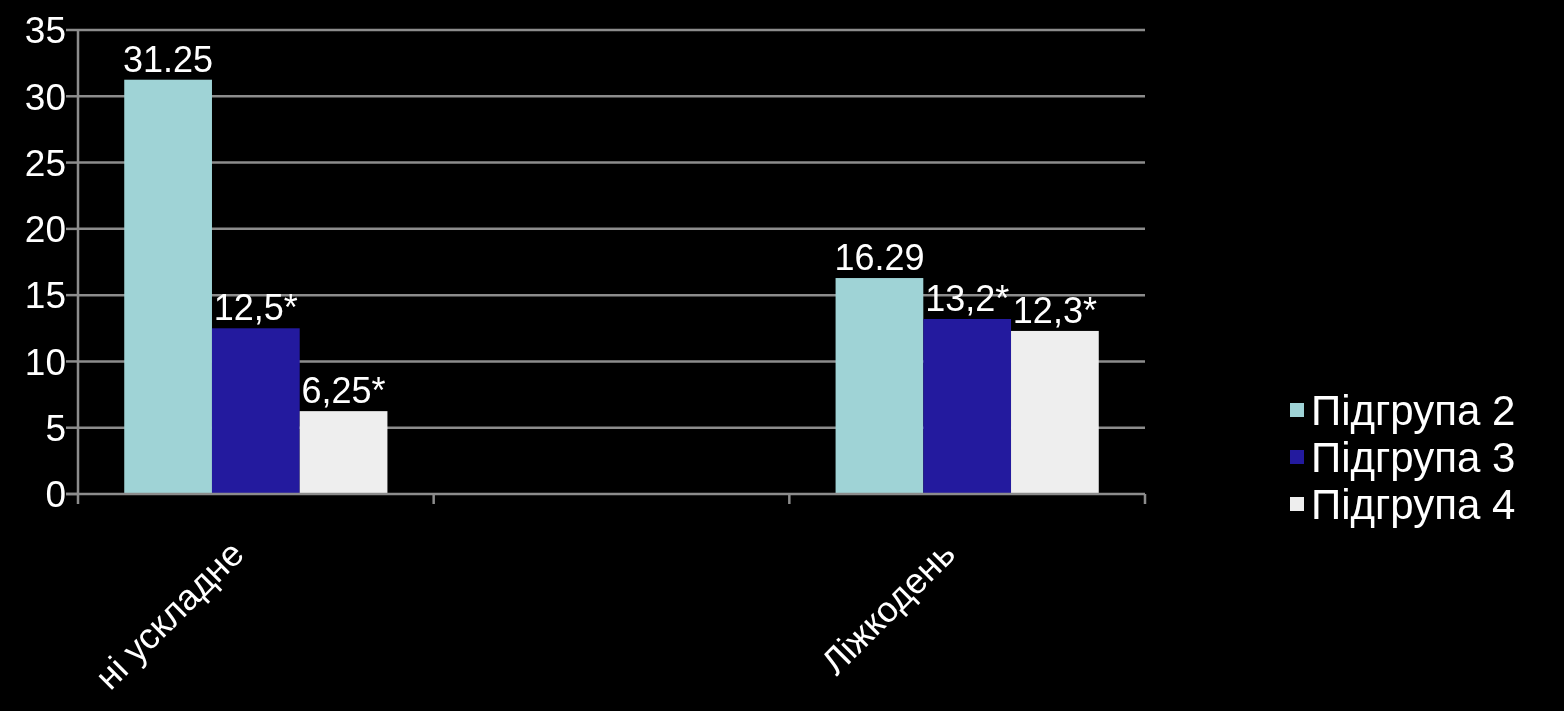 The image size is (1564, 711). I want to click on data-label: 6,25*, so click(343, 391).